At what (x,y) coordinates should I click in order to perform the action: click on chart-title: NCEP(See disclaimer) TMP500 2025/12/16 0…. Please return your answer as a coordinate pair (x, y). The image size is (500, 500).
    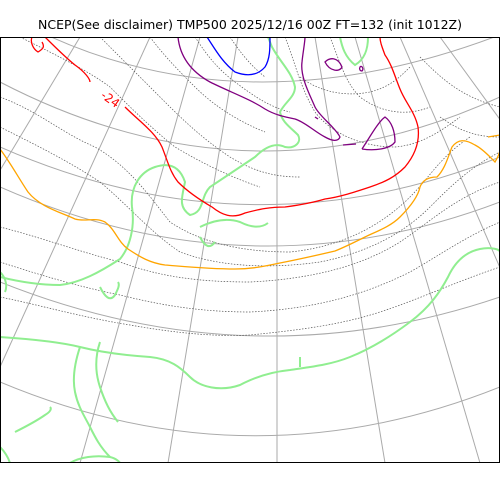
    Looking at the image, I should click on (250, 24).